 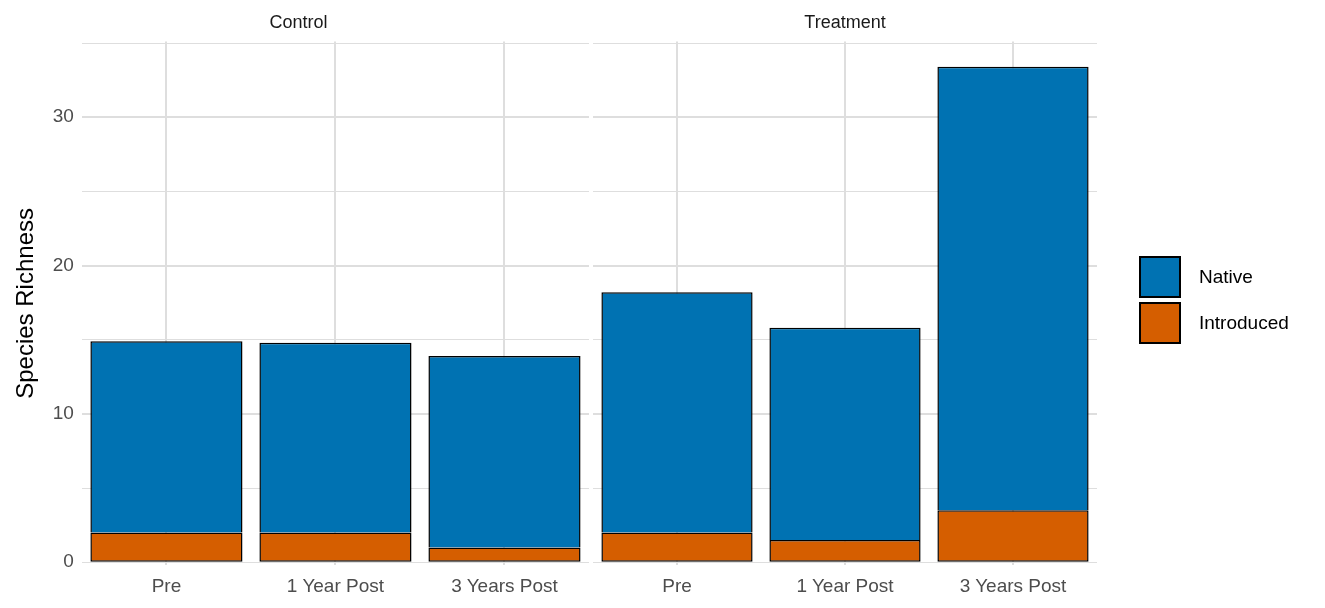 What do you see at coordinates (1226, 277) in the screenshot?
I see `text: Native` at bounding box center [1226, 277].